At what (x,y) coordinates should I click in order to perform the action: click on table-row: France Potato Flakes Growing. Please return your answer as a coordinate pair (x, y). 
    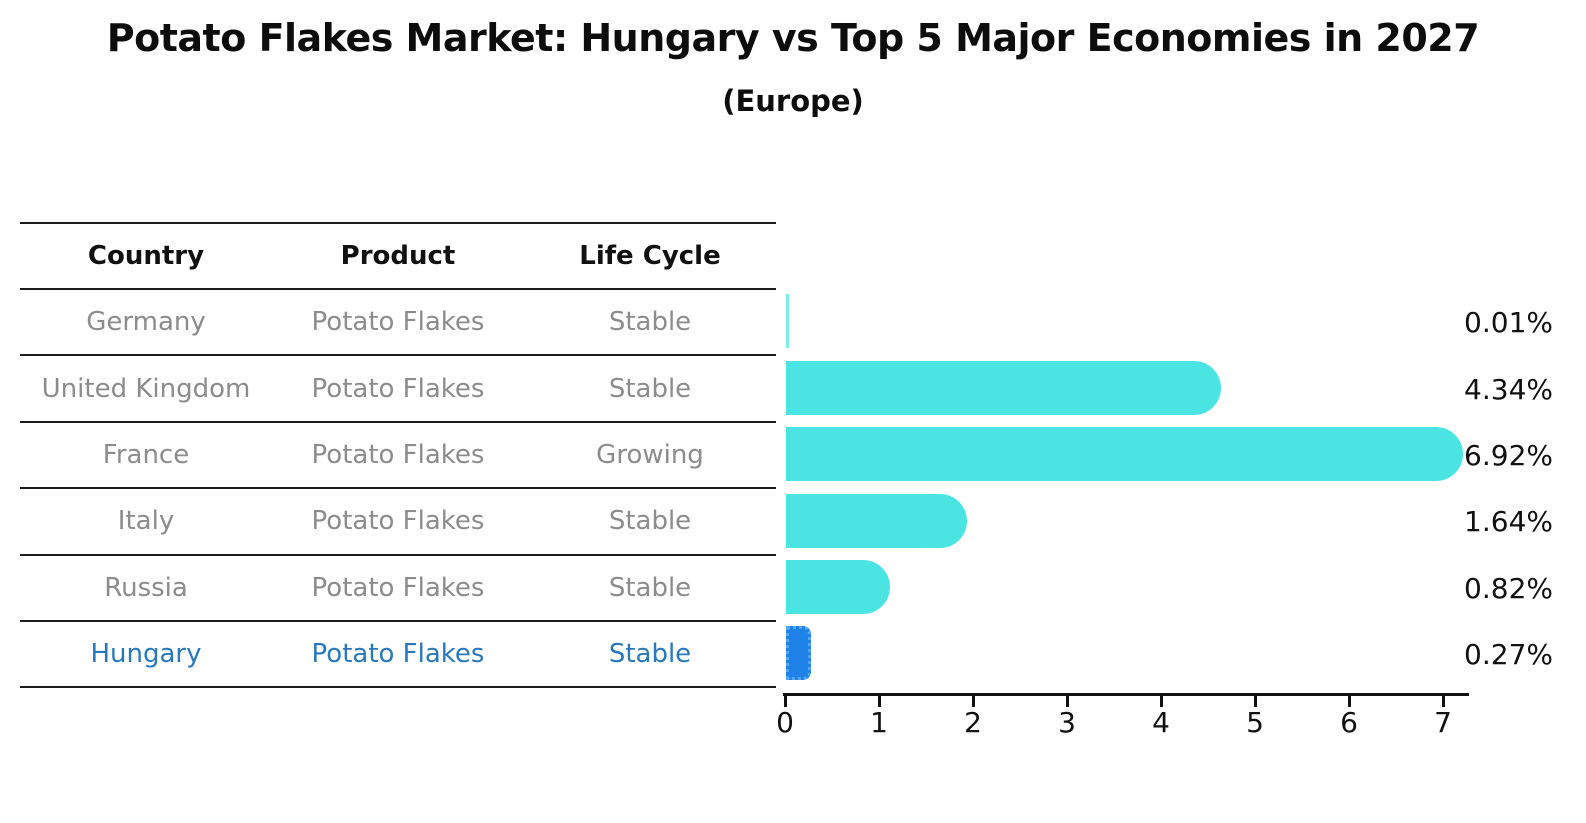
    Looking at the image, I should click on (398, 453).